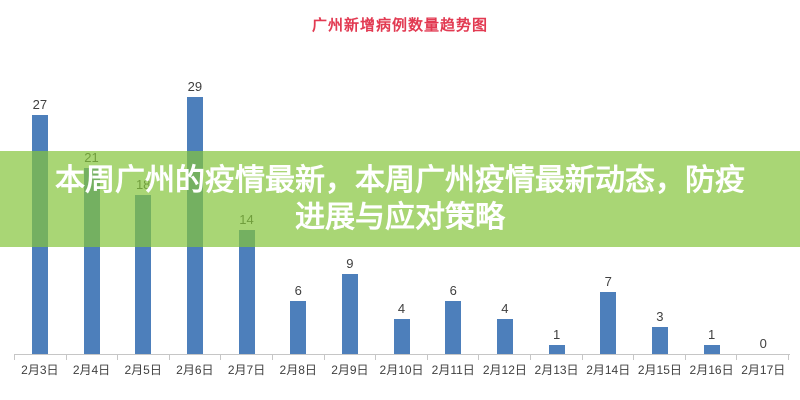 The image size is (800, 400). Describe the element at coordinates (763, 370) in the screenshot. I see `x-axis-label: 2月17日` at that location.